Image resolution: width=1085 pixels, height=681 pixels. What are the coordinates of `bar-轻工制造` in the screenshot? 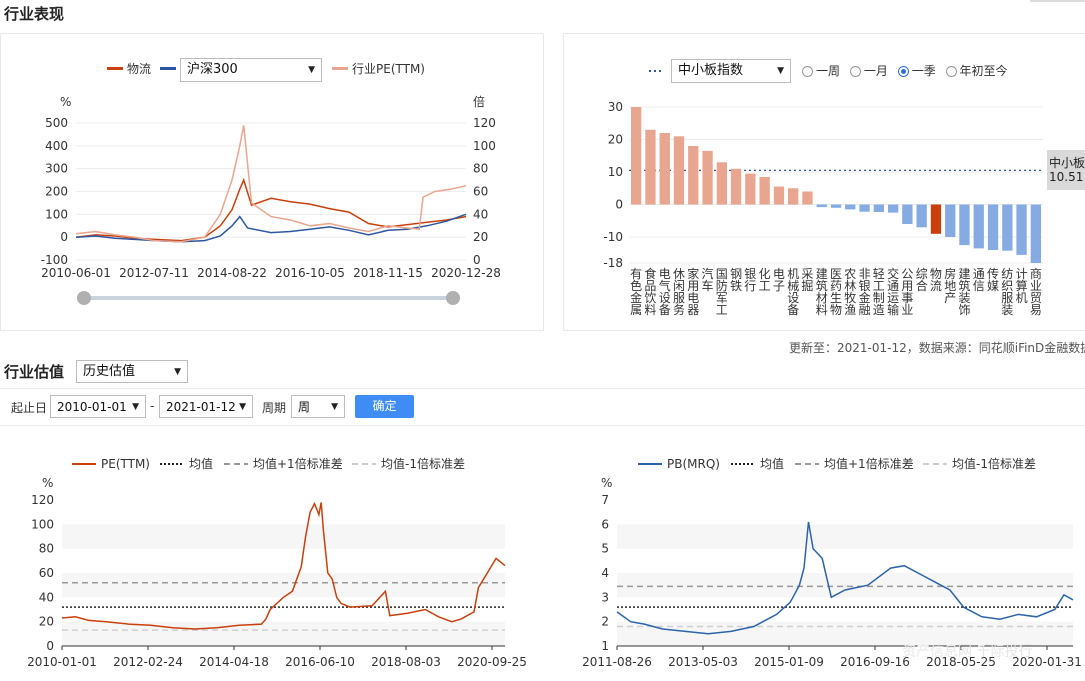 It's located at (878, 208).